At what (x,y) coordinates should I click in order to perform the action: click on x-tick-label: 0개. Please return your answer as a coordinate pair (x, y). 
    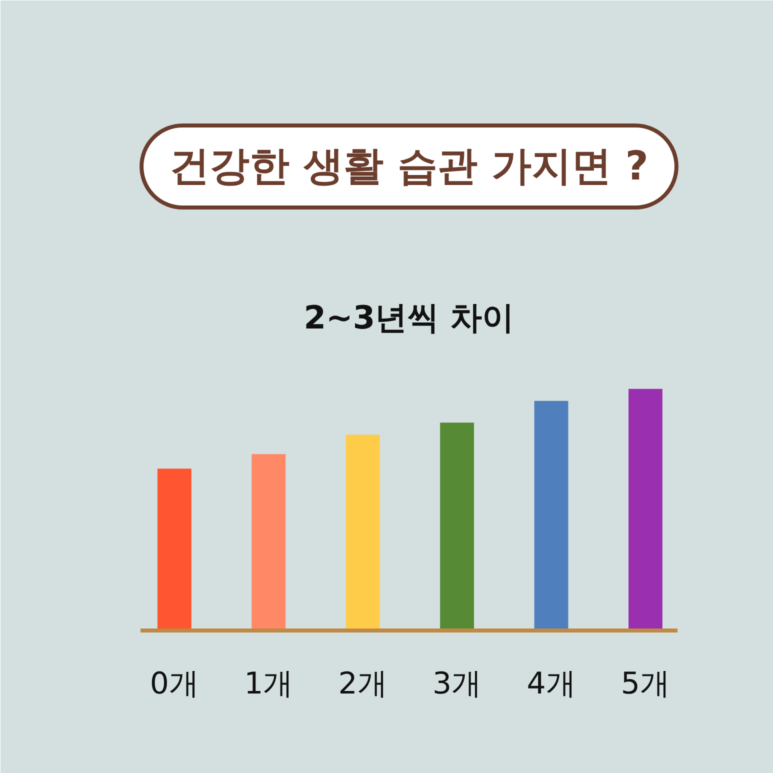
    Looking at the image, I should click on (174, 684).